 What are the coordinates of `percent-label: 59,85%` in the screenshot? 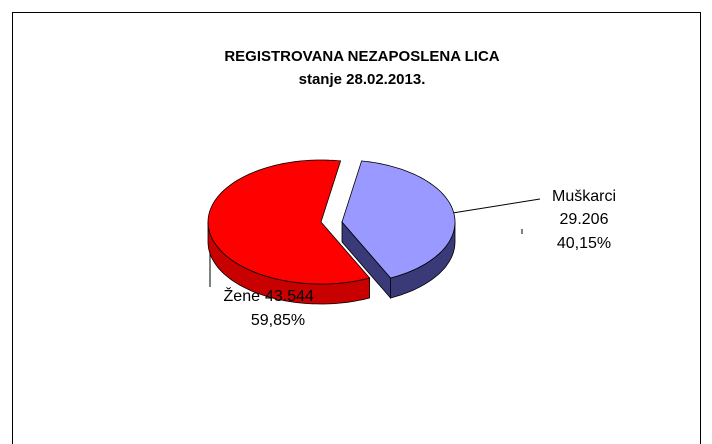 It's located at (278, 320).